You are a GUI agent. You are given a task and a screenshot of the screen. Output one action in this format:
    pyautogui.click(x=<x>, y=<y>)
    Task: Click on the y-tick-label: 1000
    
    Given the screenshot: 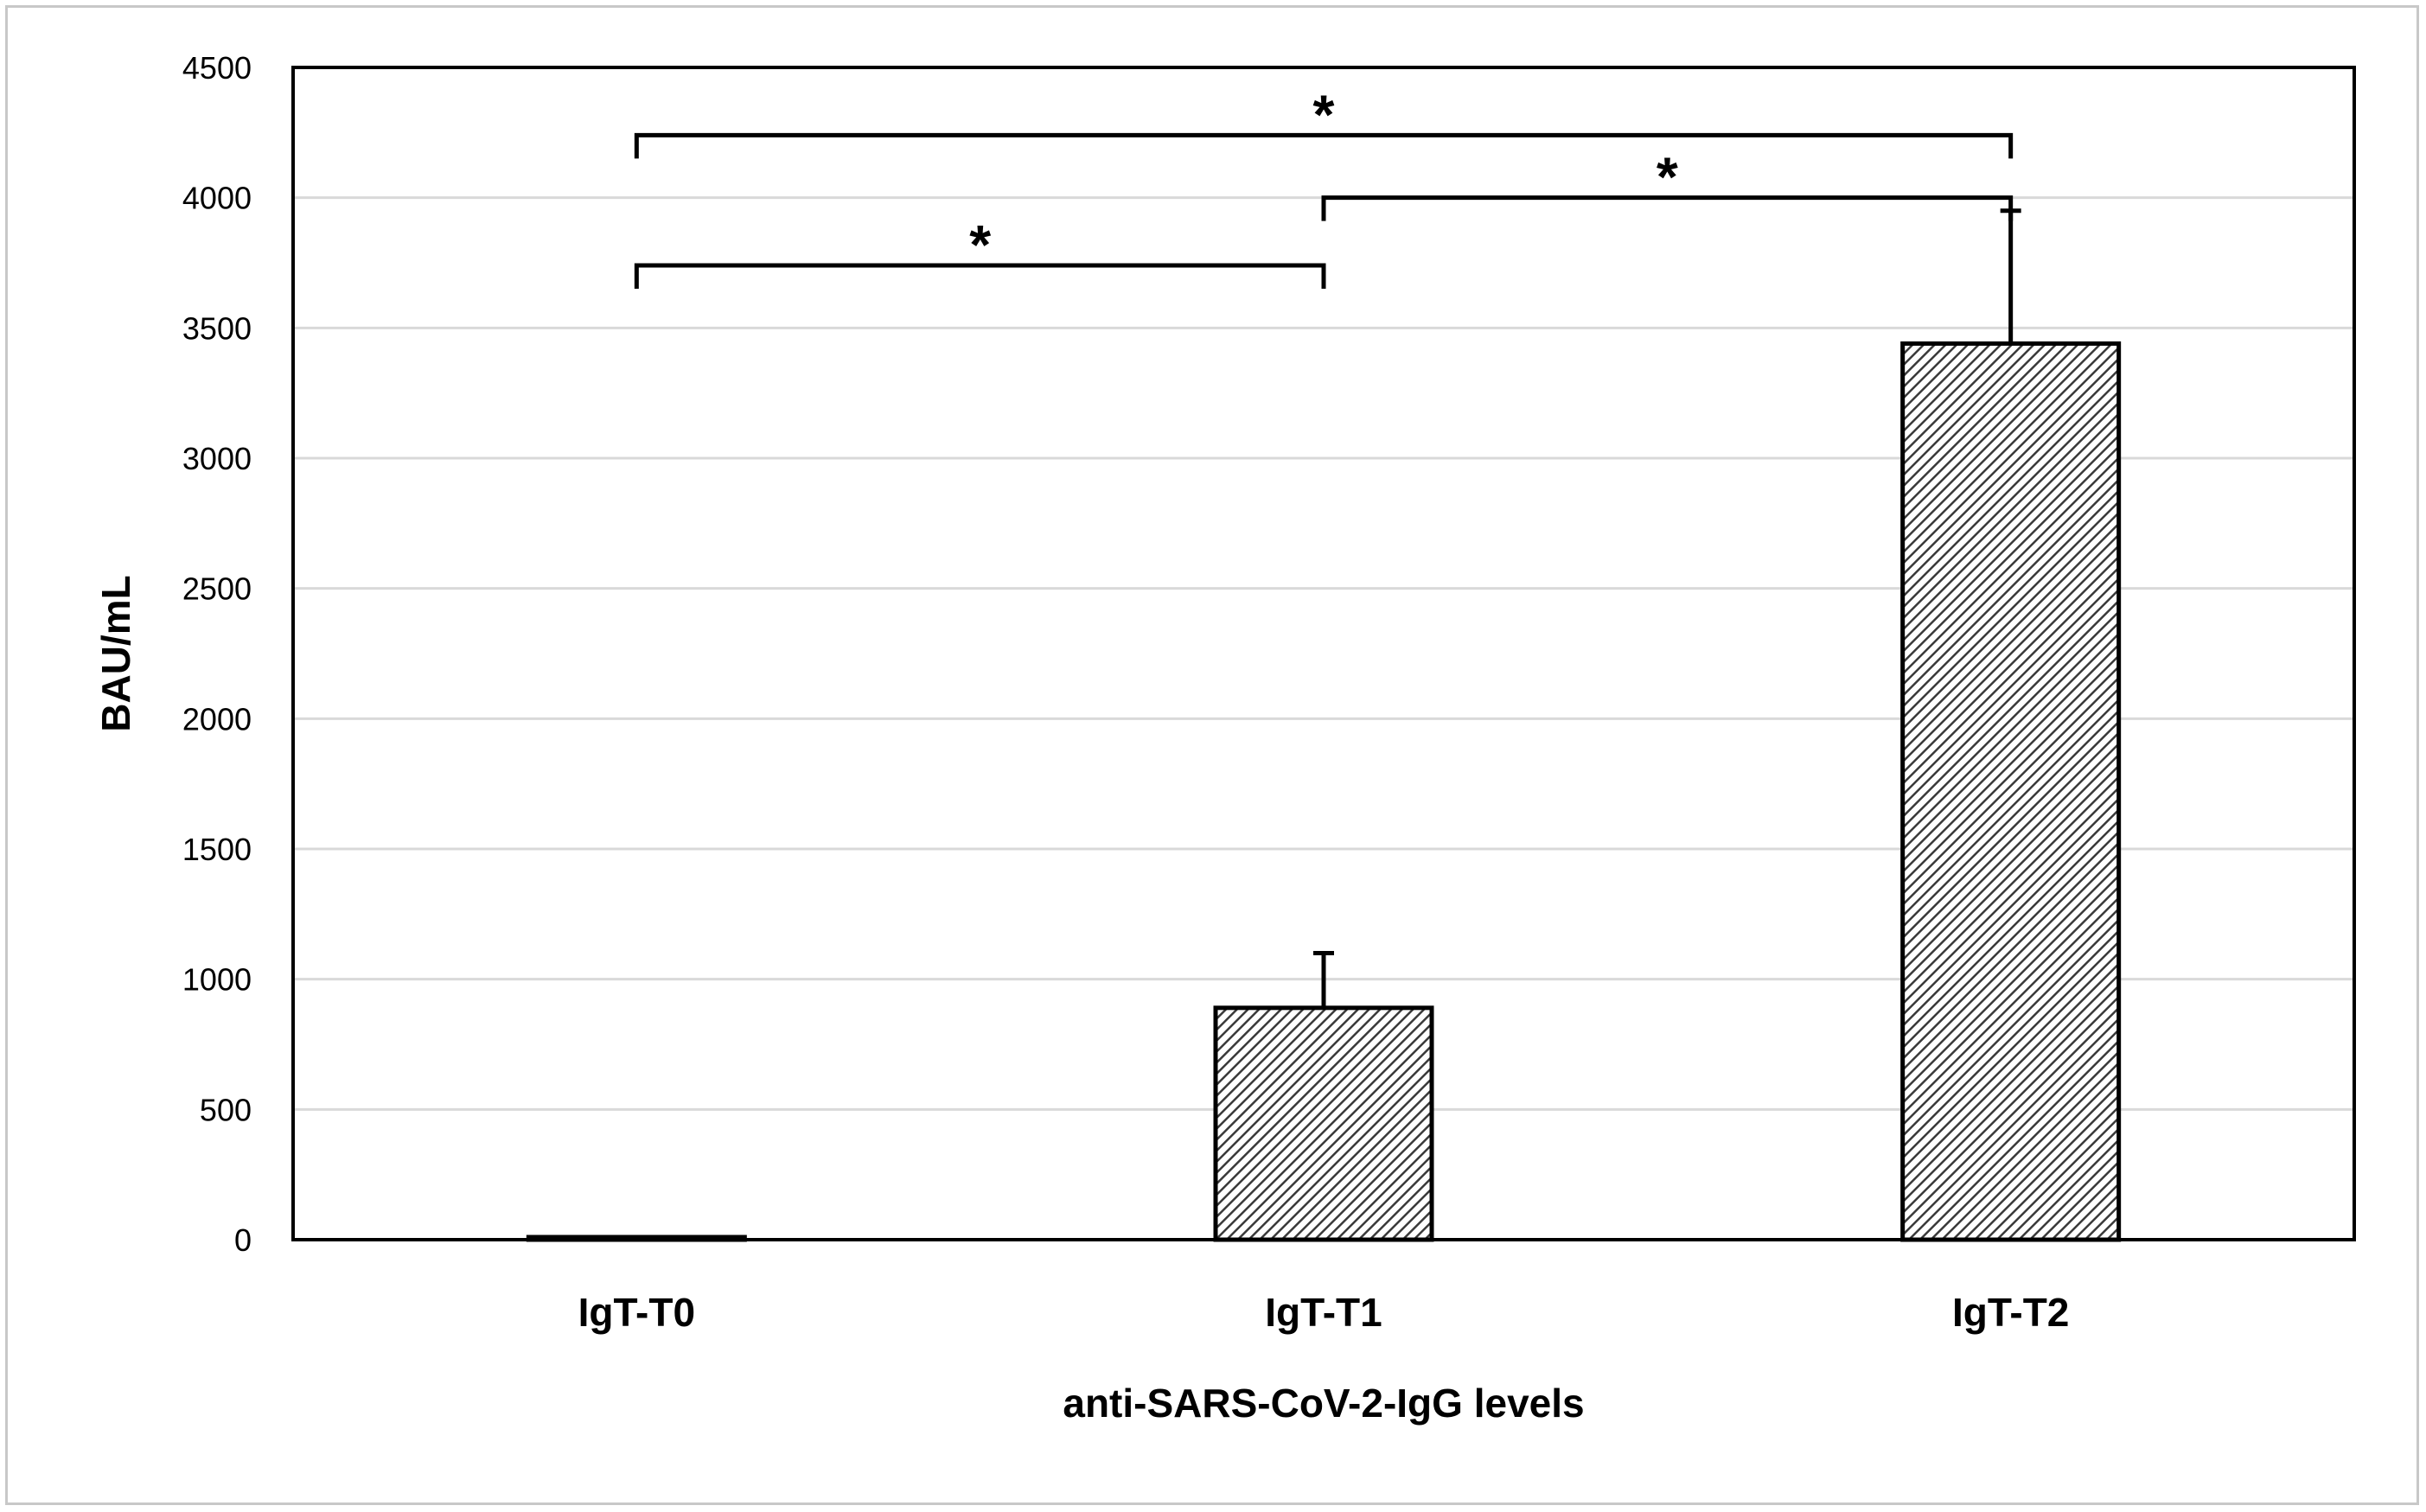 What is the action you would take?
    pyautogui.click(x=217, y=980)
    